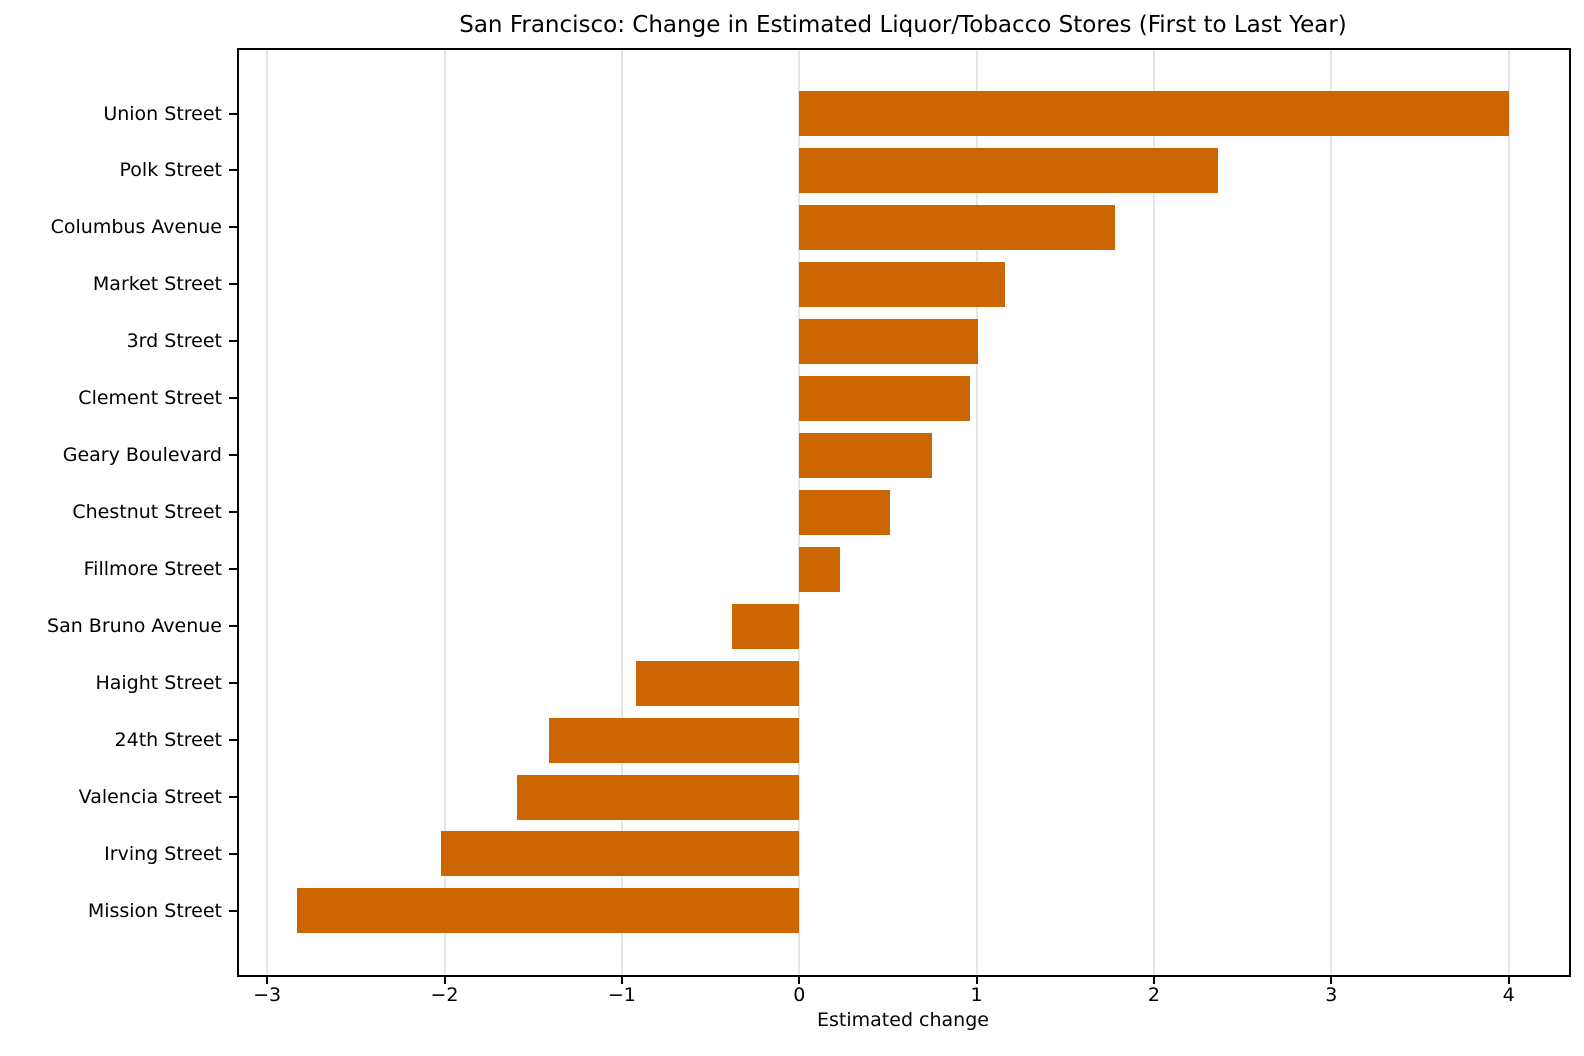 Image resolution: width=1584 pixels, height=1056 pixels. What do you see at coordinates (157, 284) in the screenshot?
I see `y-tick-label: Market Street` at bounding box center [157, 284].